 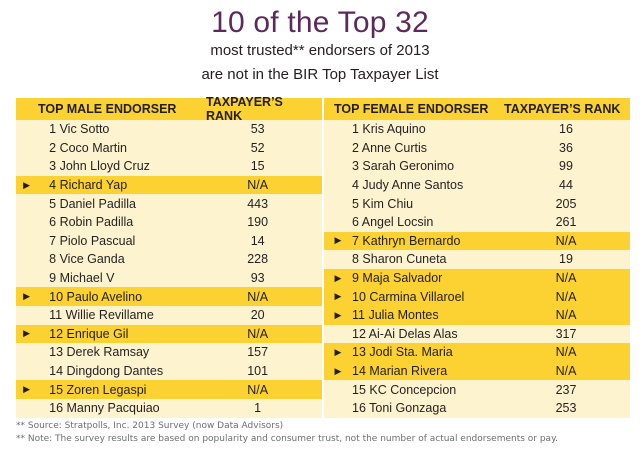 I want to click on taxpayer-rank: 19, so click(x=566, y=259).